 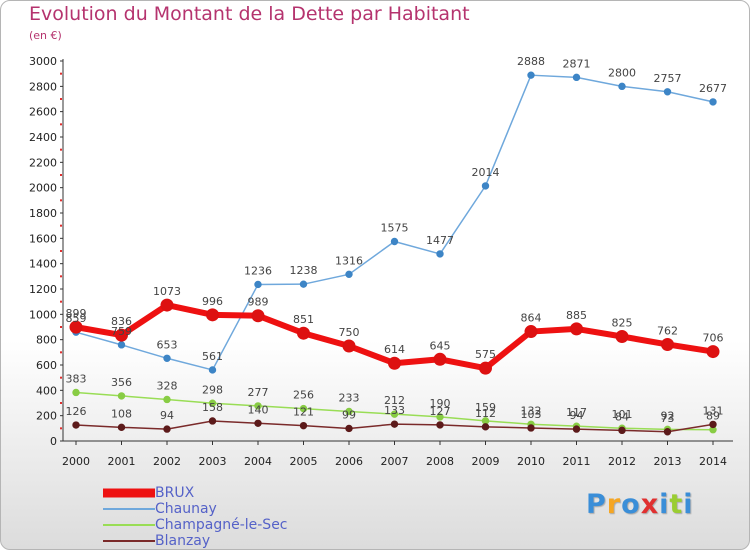 What do you see at coordinates (122, 461) in the screenshot?
I see `x-tick-label: 2001` at bounding box center [122, 461].